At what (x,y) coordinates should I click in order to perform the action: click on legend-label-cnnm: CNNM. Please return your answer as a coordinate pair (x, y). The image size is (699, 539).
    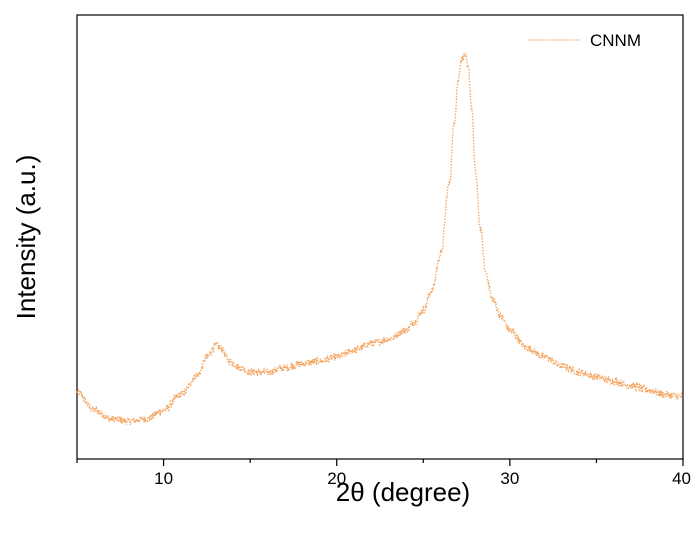
    Looking at the image, I should click on (615, 40).